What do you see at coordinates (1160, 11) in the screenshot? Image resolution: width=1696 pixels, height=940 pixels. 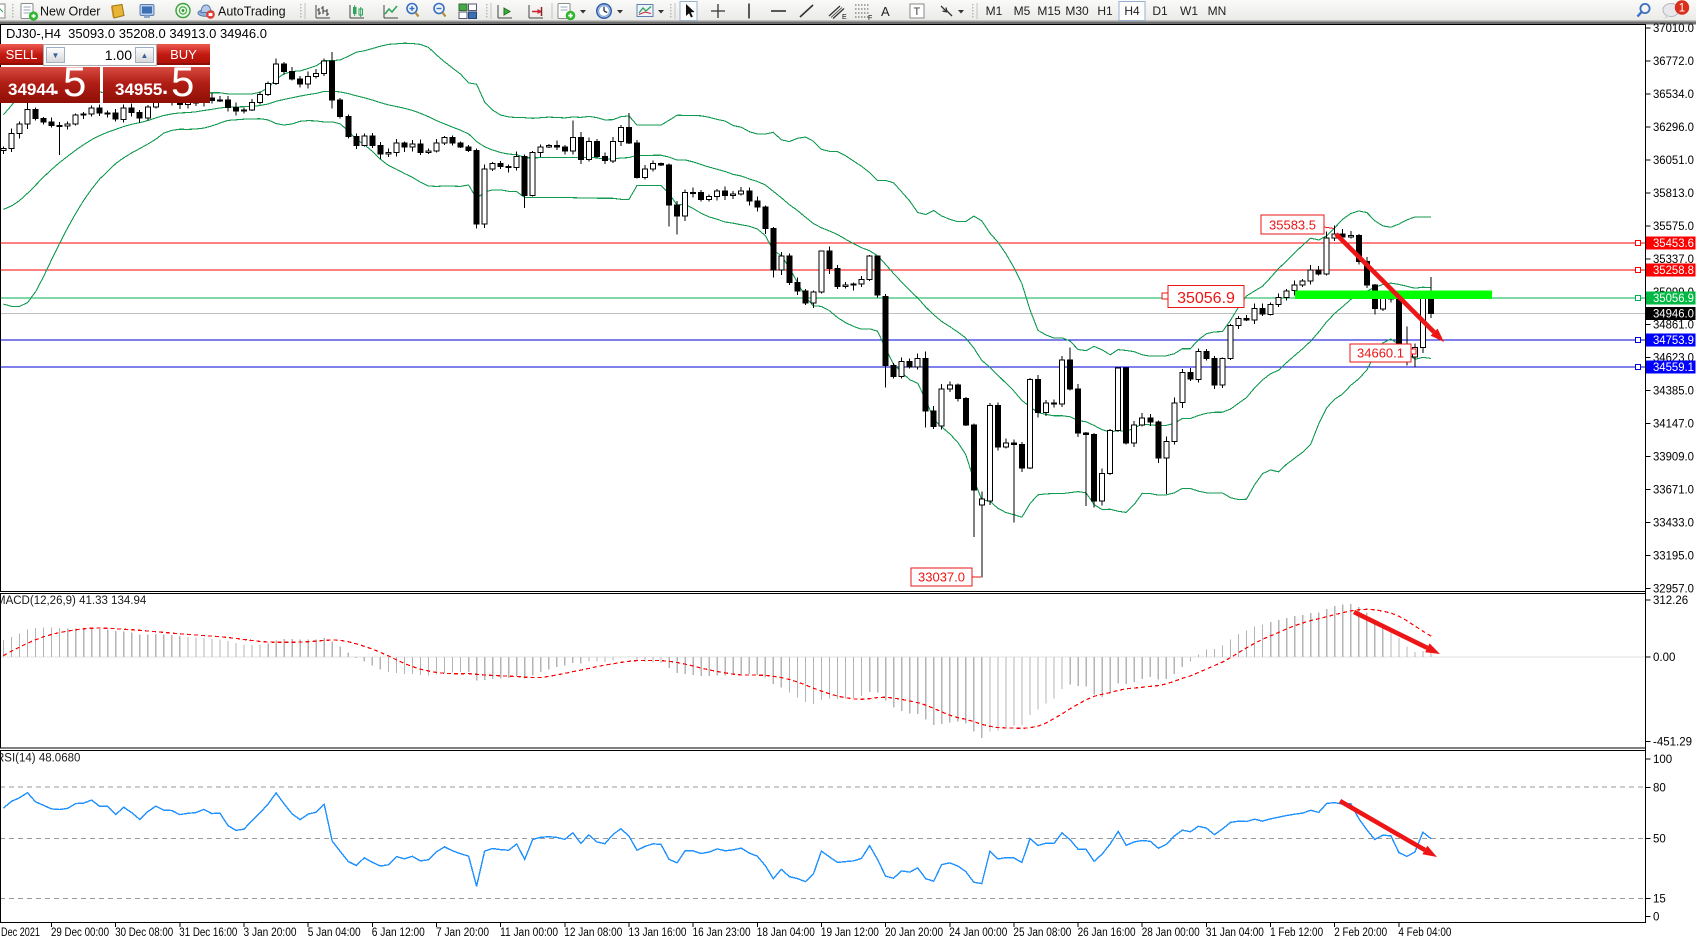 I see `svg-text: D1` at bounding box center [1160, 11].